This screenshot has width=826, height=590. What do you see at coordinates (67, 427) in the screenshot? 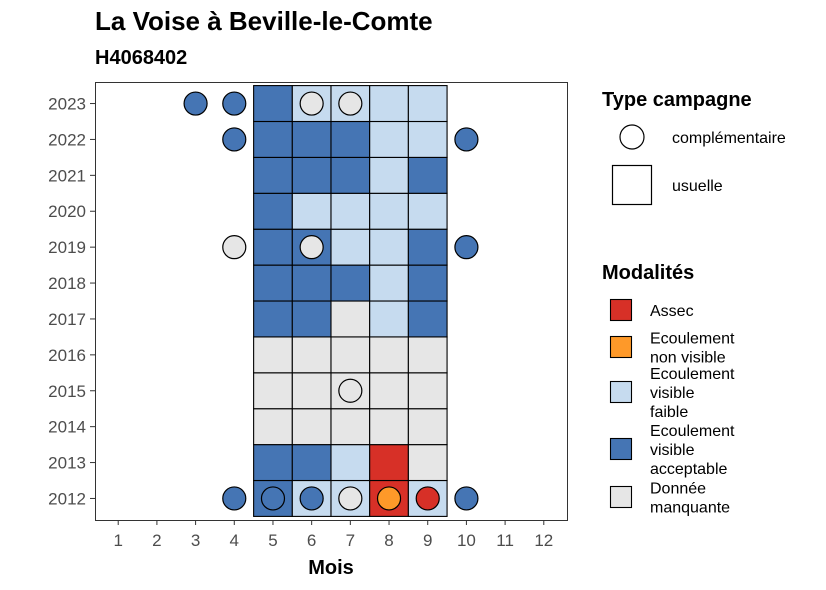
I see `y-tick-label-2014: 2014` at bounding box center [67, 427].